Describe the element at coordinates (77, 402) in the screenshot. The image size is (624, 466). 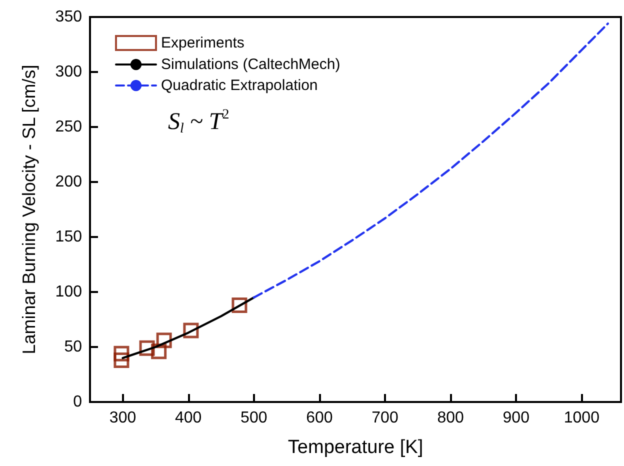
I see `y-tick-label: 0` at that location.